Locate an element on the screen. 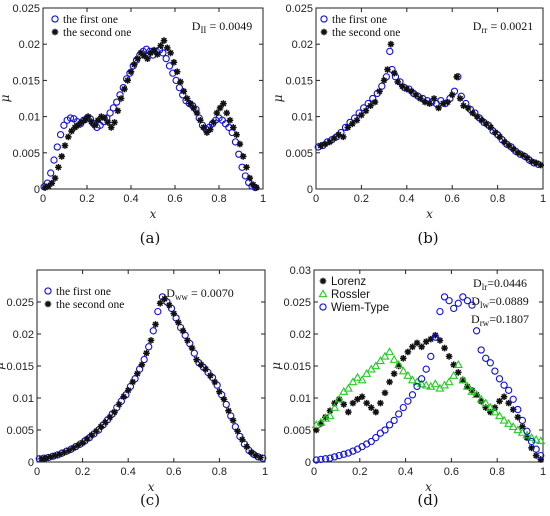 This screenshot has width=550, height=516. distance-annotation: Dlw=0.0889 is located at coordinates (499, 302).